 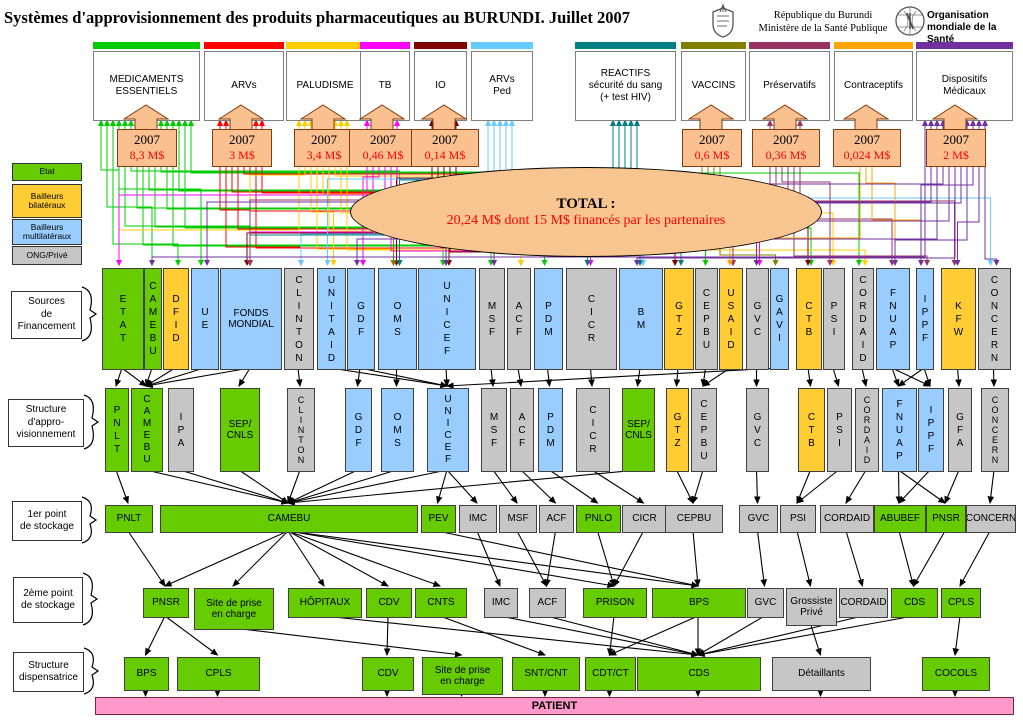 What do you see at coordinates (289, 519) in the screenshot?
I see `node-storage1-camebu: CAMEBU` at bounding box center [289, 519].